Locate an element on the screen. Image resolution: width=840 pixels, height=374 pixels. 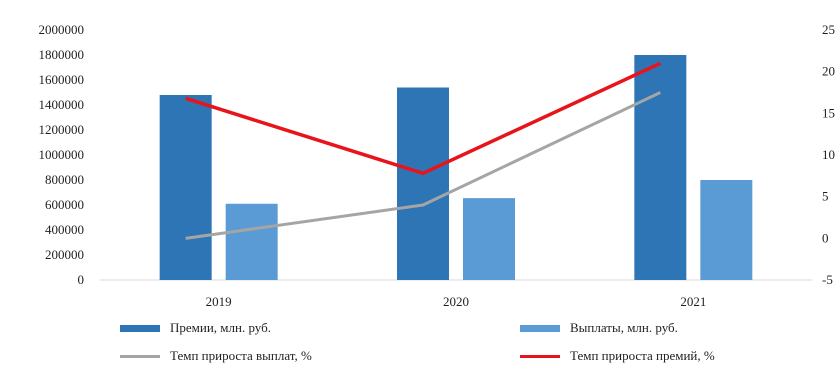
legend-item-premium-growth: Темп прироста премий, % is located at coordinates (617, 356).